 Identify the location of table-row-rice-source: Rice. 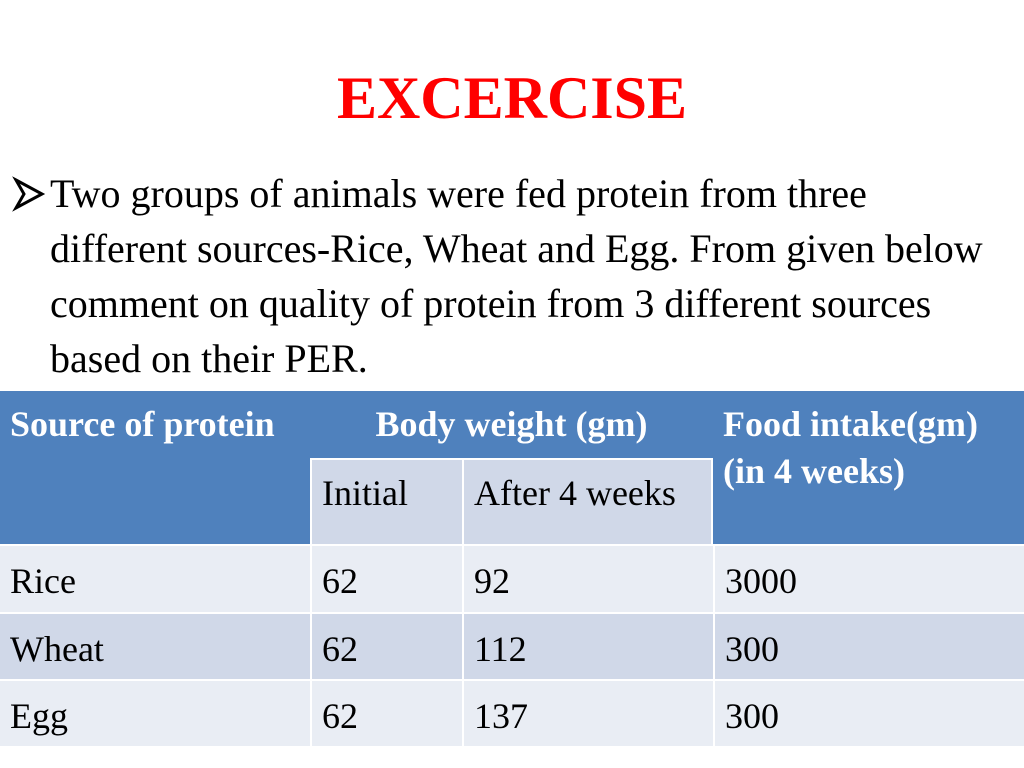
(155, 579).